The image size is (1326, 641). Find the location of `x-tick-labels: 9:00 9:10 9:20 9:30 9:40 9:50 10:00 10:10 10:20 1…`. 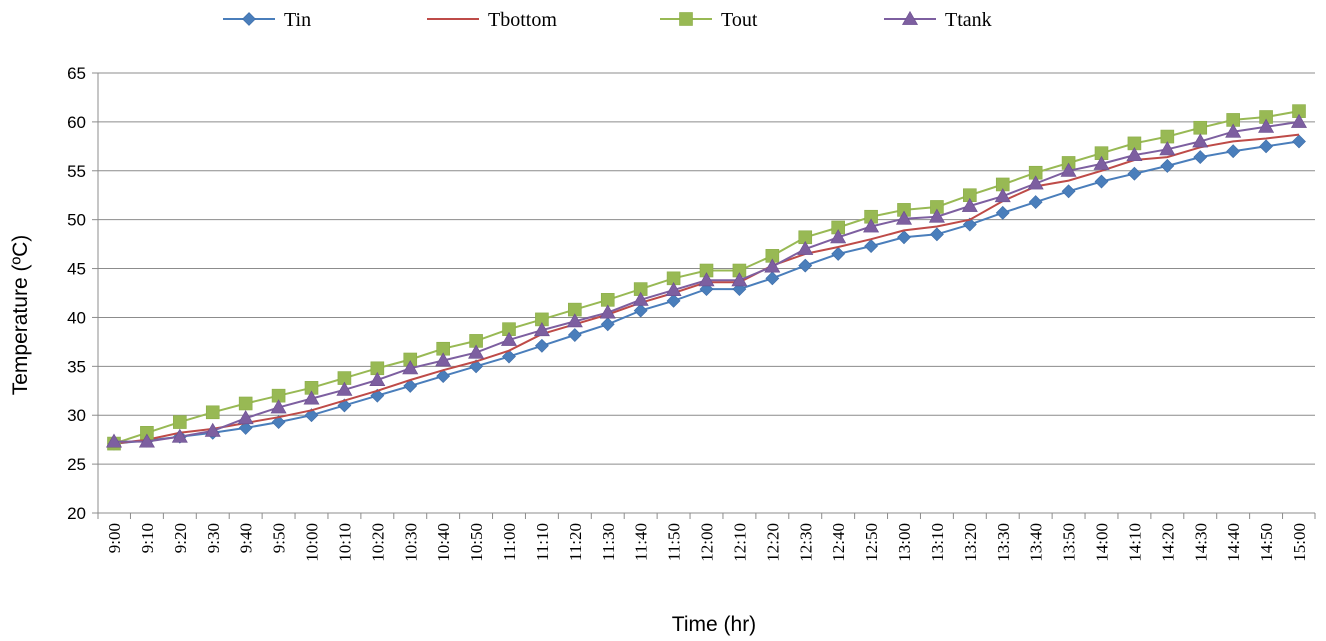

x-tick-labels: 9:00 9:10 9:20 9:30 9:40 9:50 10:00 10:10 10:20 1… is located at coordinates (707, 542).